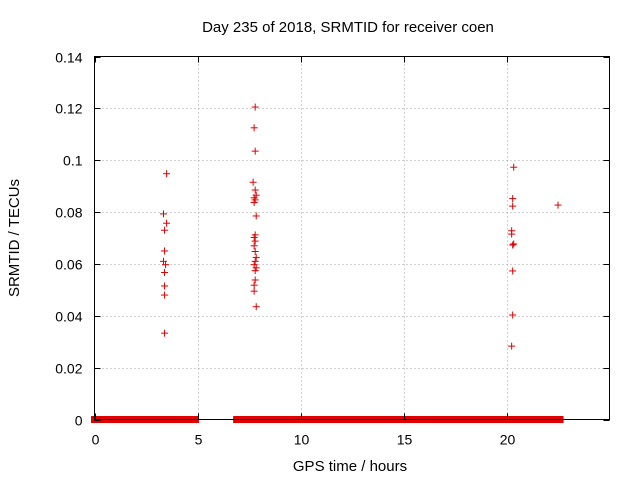  I want to click on y-tick-label: 0.04, so click(68, 317).